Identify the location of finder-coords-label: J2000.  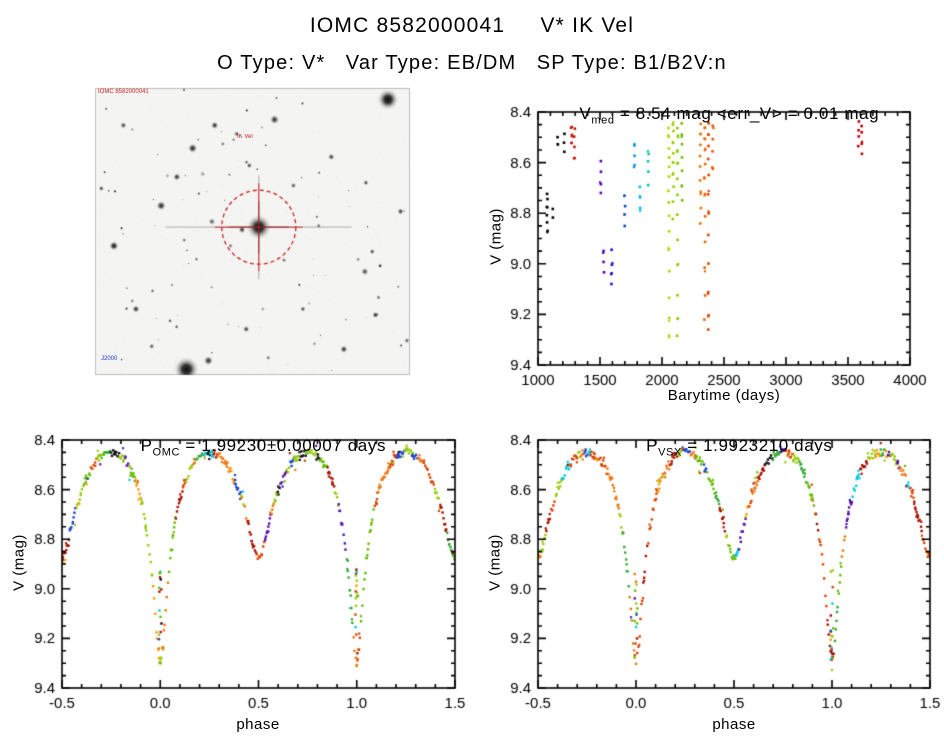
(109, 359).